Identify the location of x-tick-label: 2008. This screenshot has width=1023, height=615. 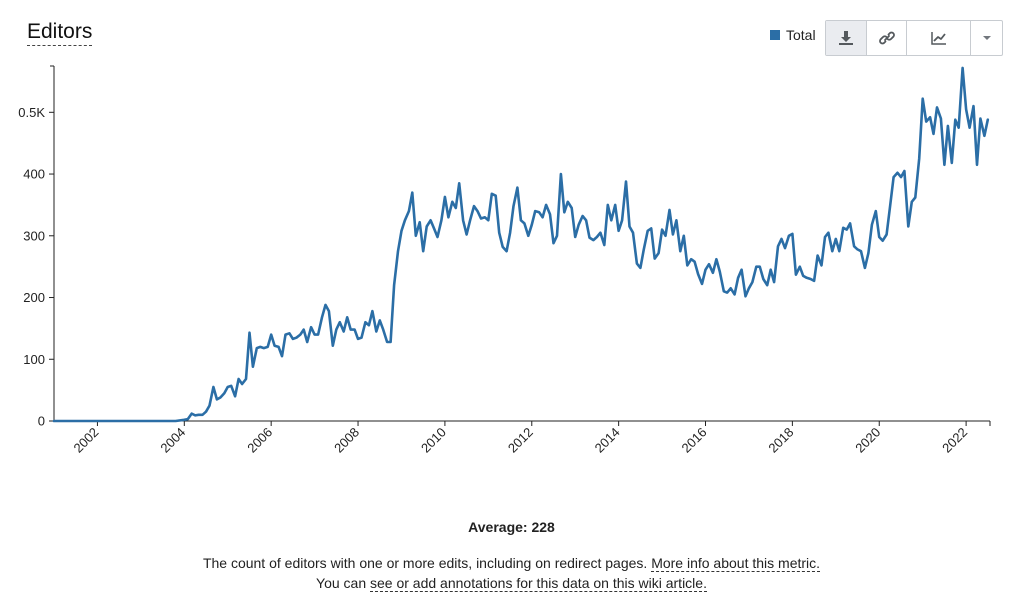
(346, 440).